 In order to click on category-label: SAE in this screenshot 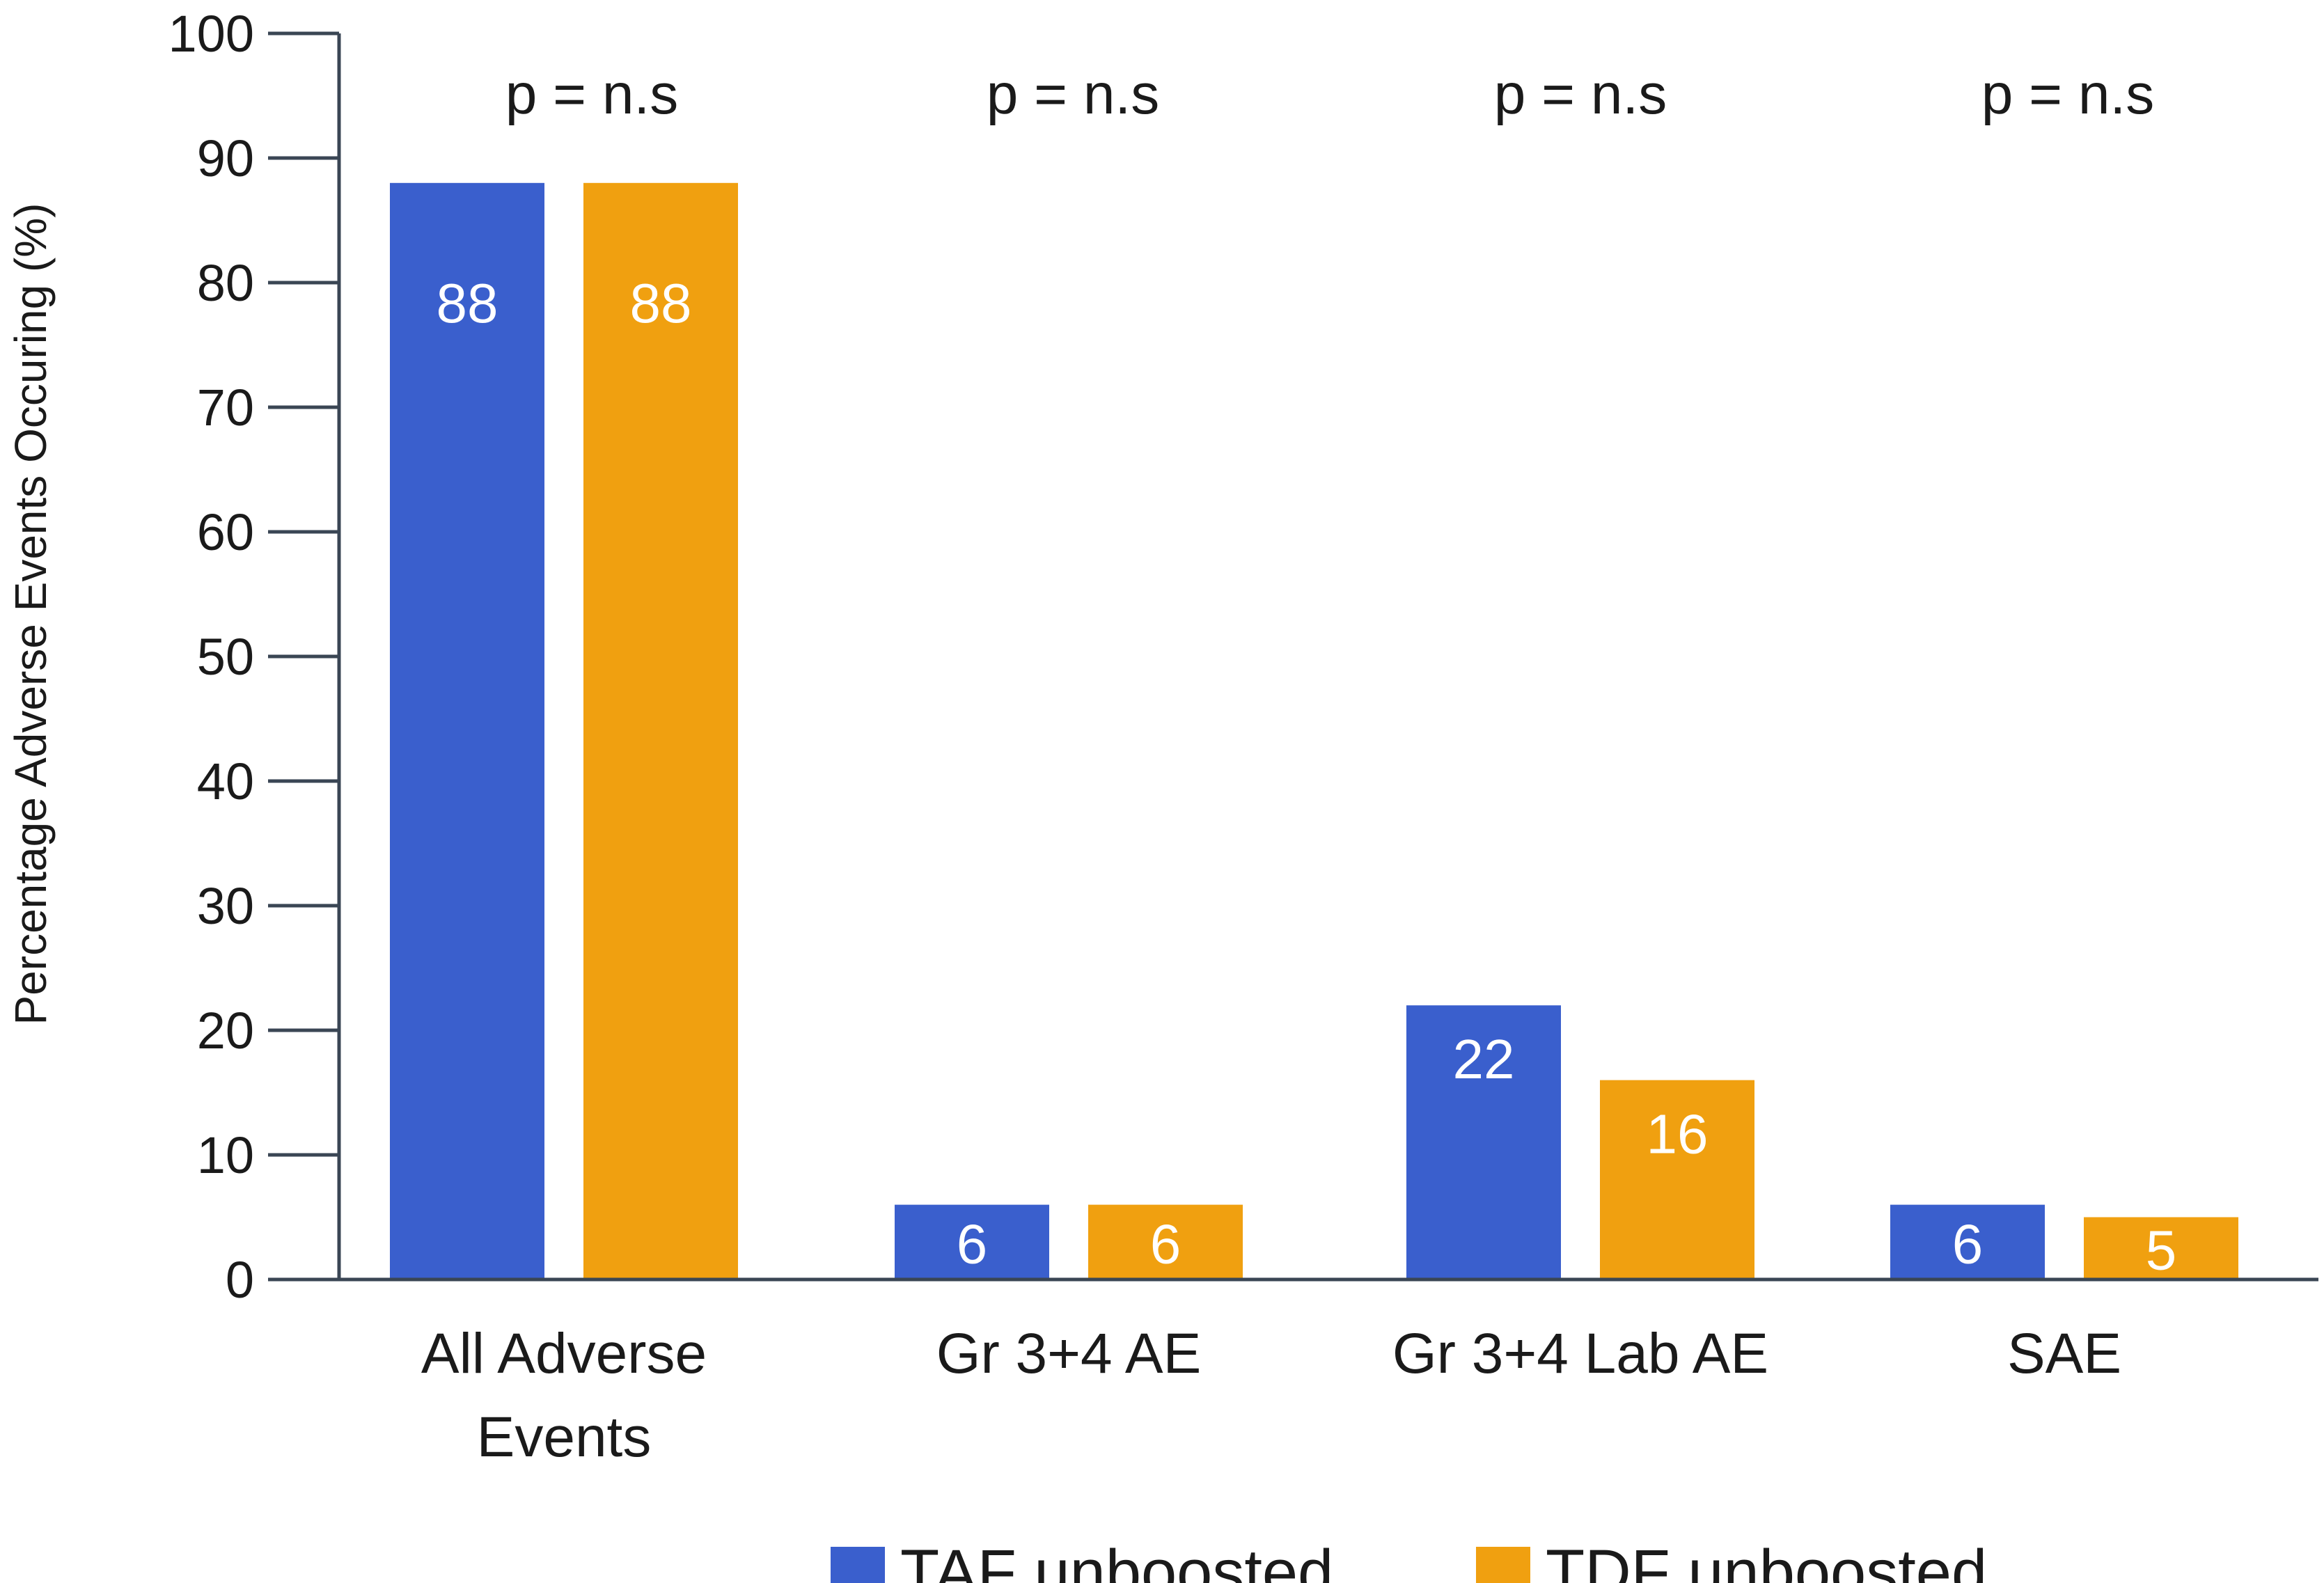, I will do `click(2064, 1353)`.